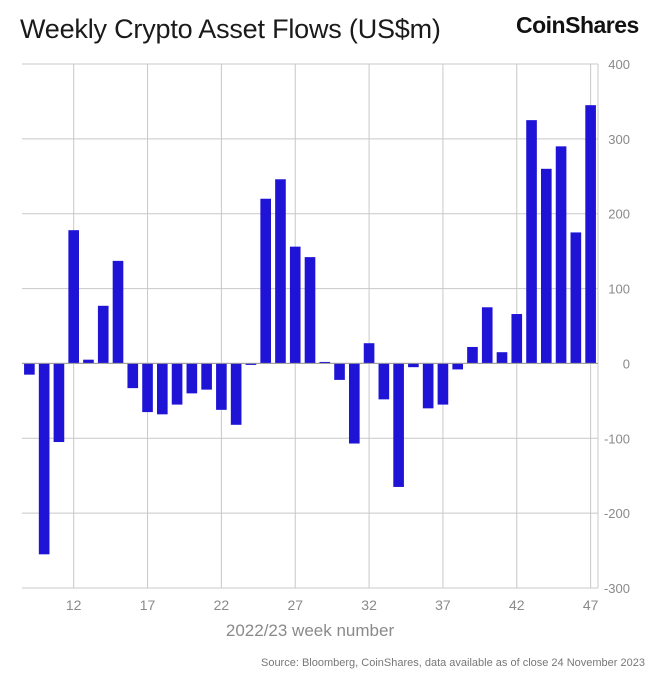 This screenshot has width=667, height=681. Describe the element at coordinates (443, 605) in the screenshot. I see `x-tick-label: 37` at that location.